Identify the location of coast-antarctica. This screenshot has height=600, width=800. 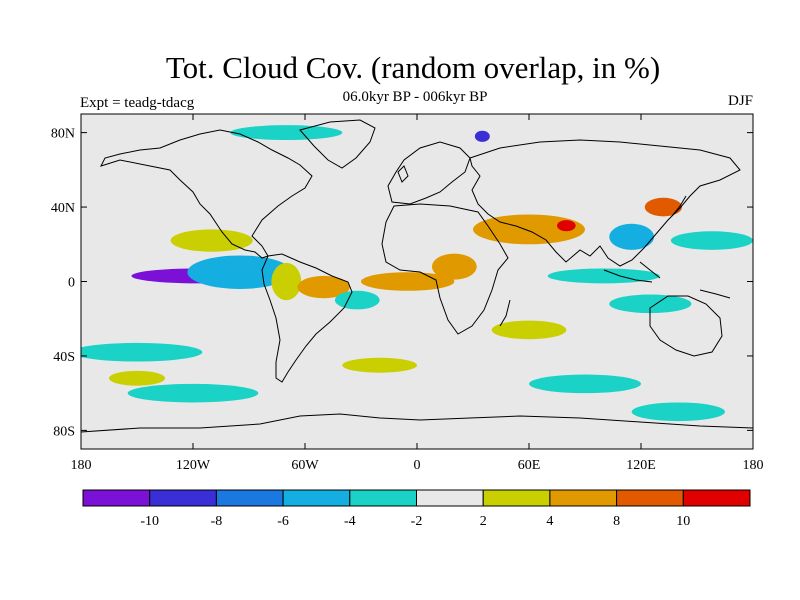
(417, 423).